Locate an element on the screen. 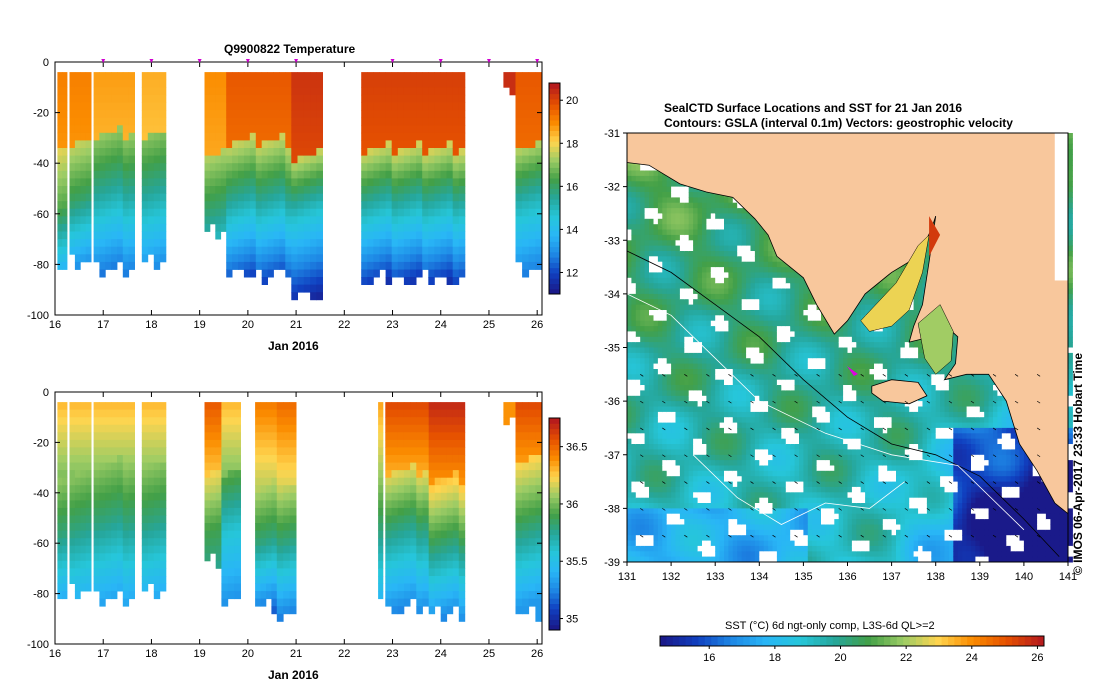  section-0-data is located at coordinates (300, 186).